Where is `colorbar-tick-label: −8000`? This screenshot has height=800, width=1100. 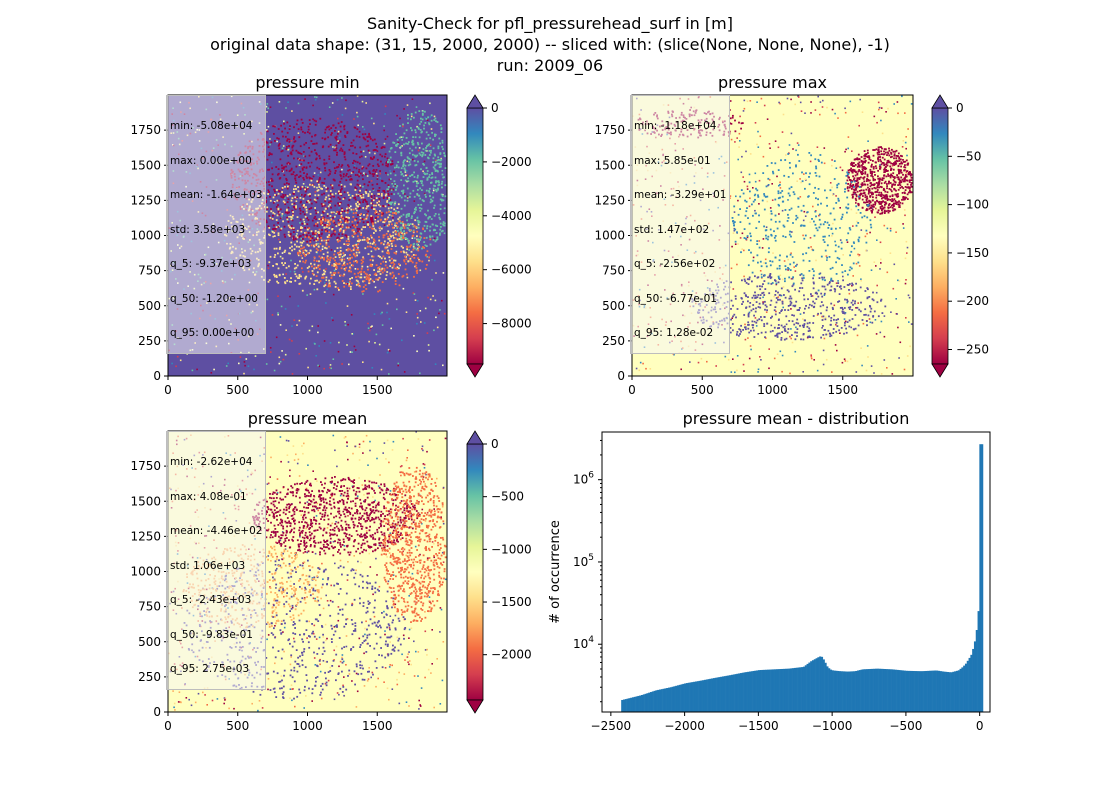 colorbar-tick-label: −8000 is located at coordinates (511, 324).